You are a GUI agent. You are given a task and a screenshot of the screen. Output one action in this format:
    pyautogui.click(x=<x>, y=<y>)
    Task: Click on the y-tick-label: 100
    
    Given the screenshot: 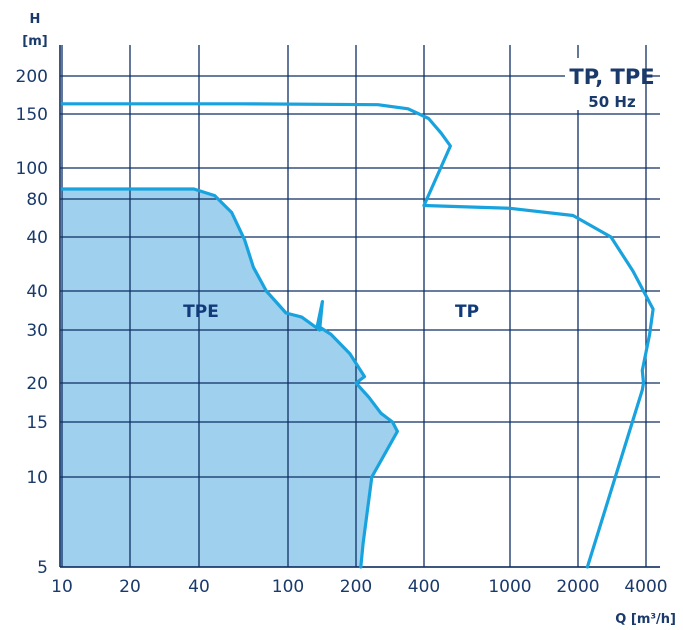 What is the action you would take?
    pyautogui.click(x=32, y=169)
    